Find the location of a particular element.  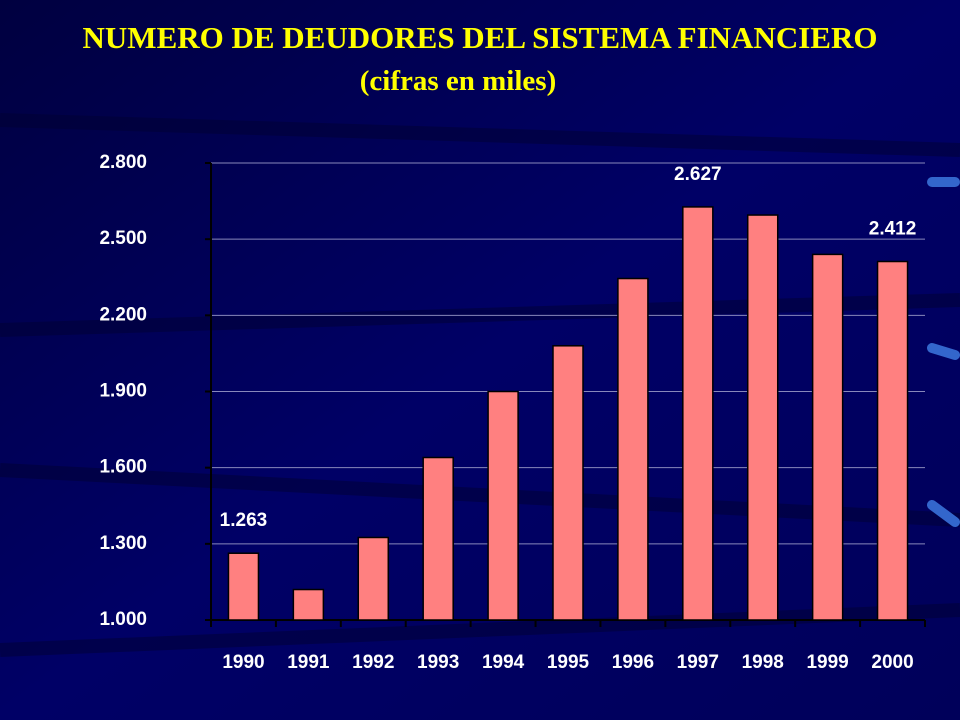

value-label: 2.627 is located at coordinates (698, 174).